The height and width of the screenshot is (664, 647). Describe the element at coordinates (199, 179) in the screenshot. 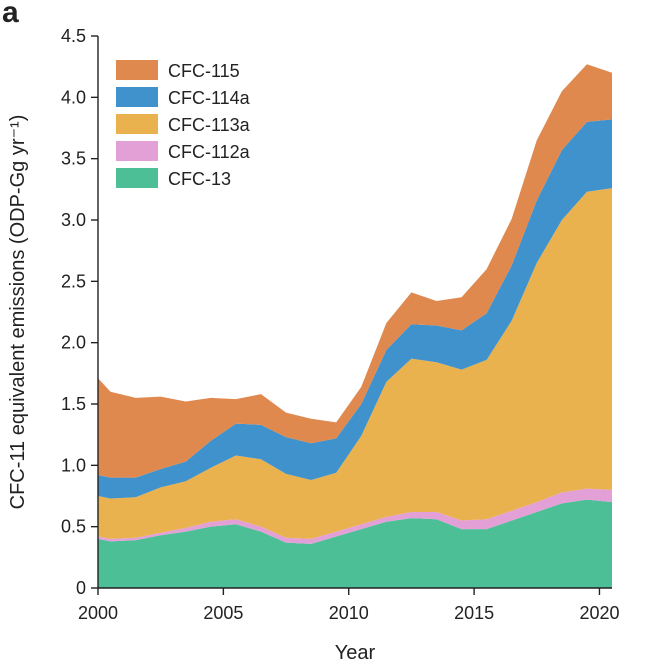

I see `legend-label-cfc-13: CFC-13` at that location.